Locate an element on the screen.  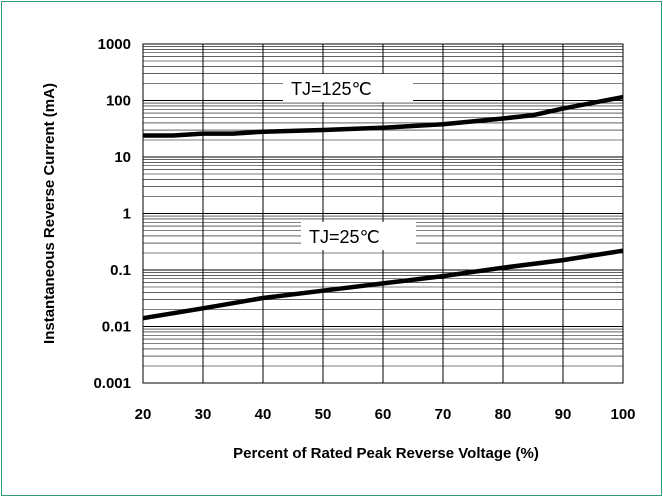
curve-label-tj25: TJ=25℃ is located at coordinates (344, 237).